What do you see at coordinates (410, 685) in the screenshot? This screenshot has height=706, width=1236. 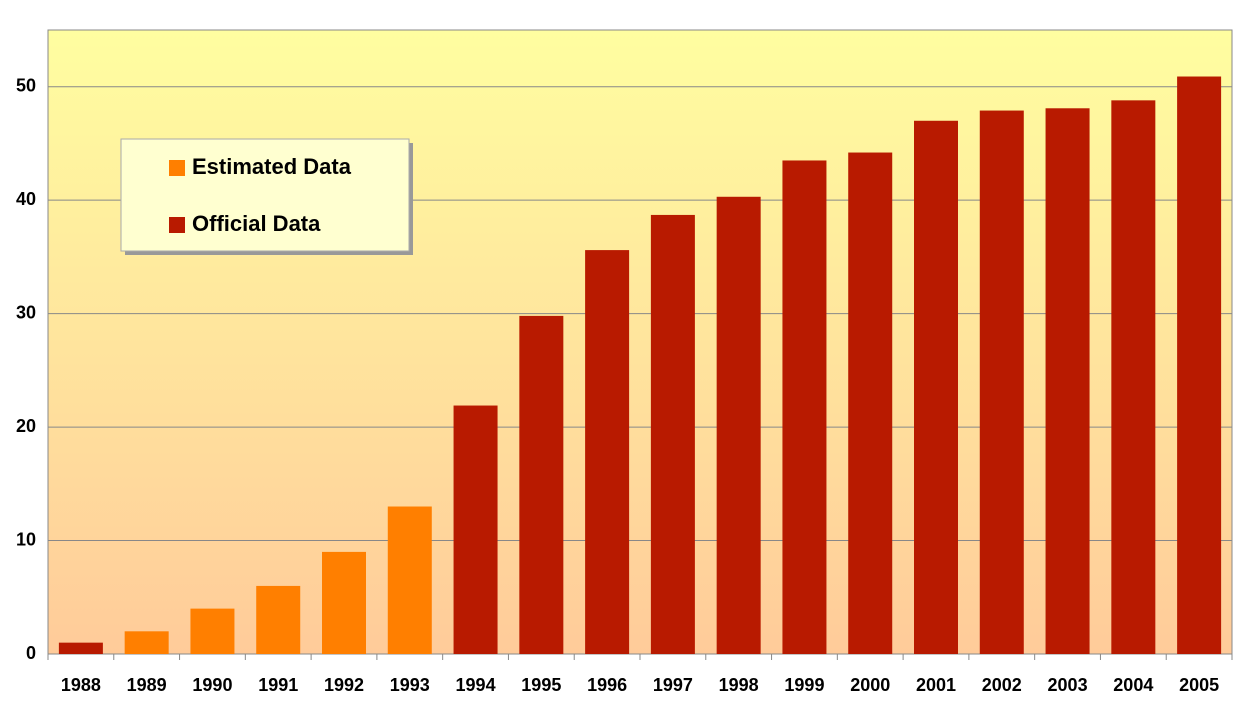 I see `x-tick-label: 1993` at bounding box center [410, 685].